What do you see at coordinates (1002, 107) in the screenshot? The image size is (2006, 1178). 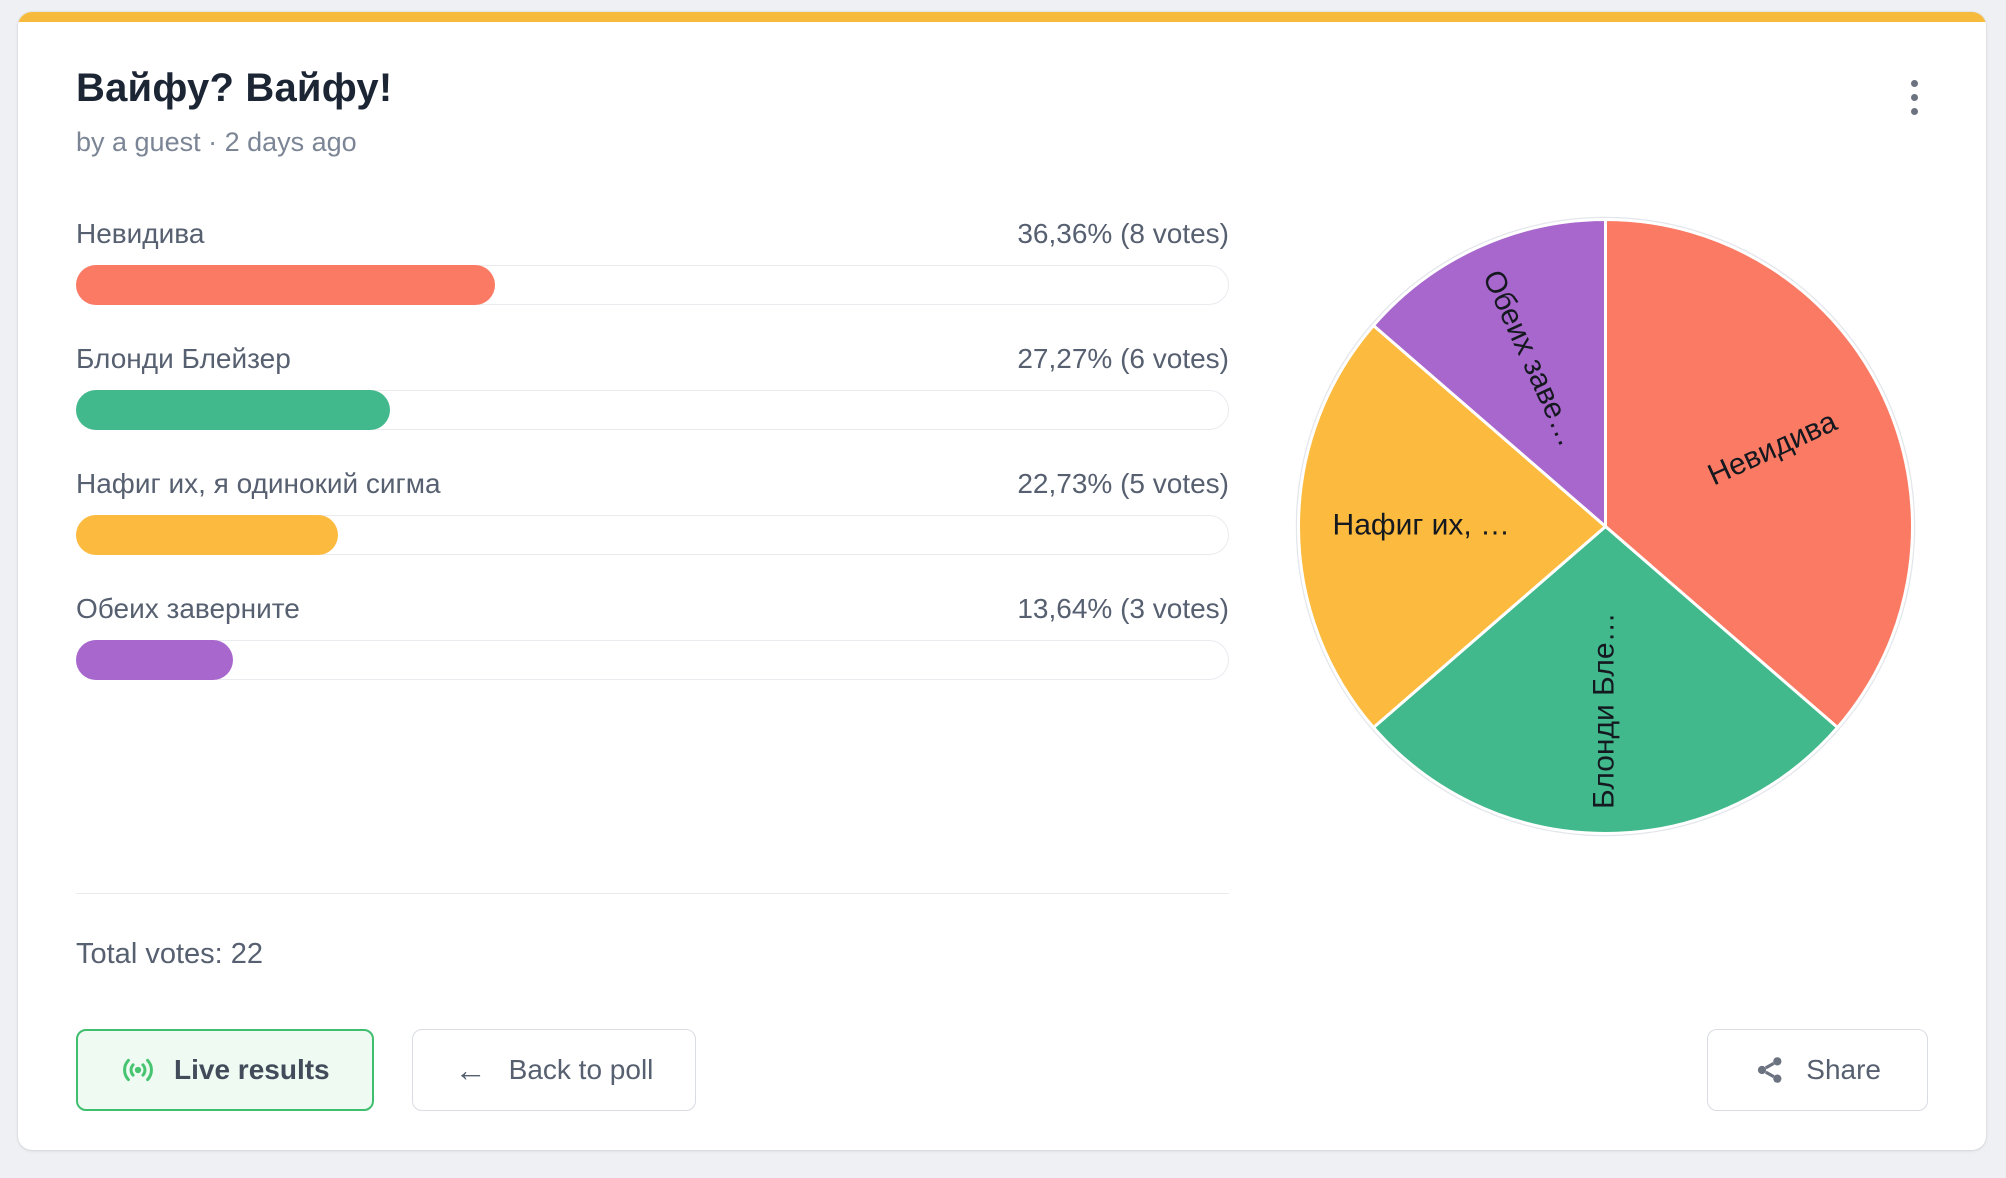 I see `poll-header: Вайфу? Вайфу! by a guest · 2 days ago` at bounding box center [1002, 107].